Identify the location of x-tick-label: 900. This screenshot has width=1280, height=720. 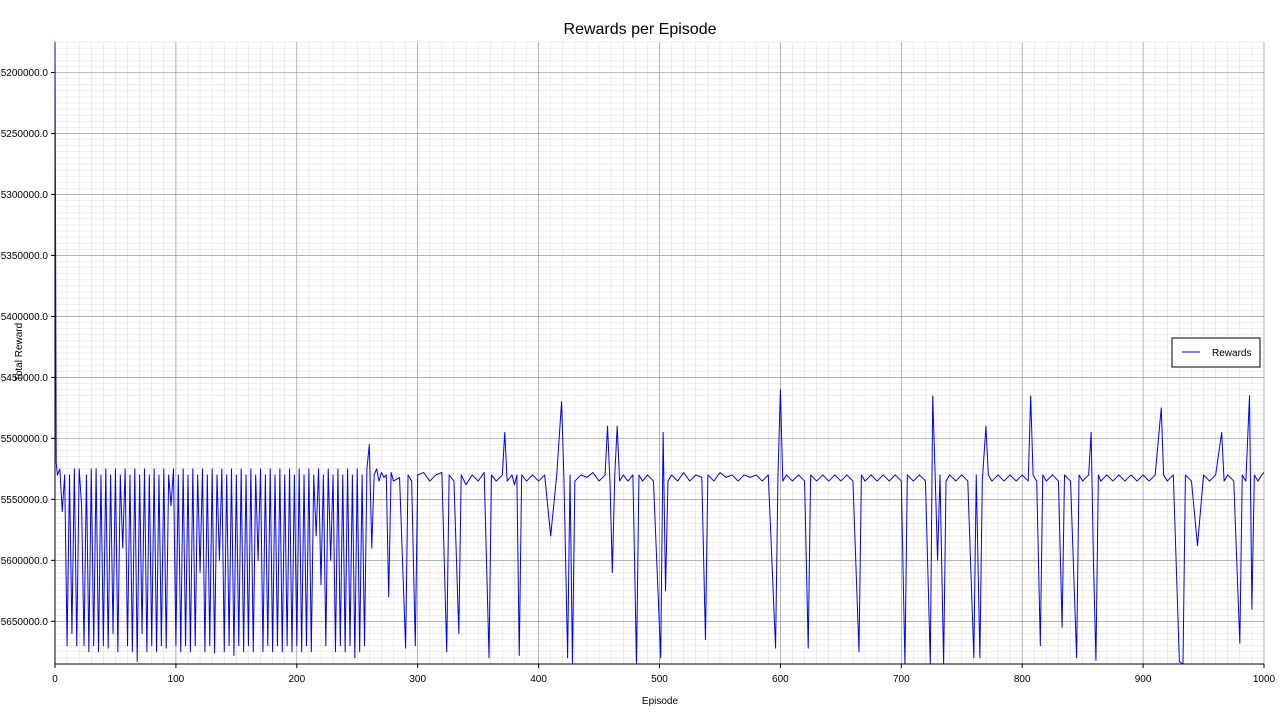
(1143, 679).